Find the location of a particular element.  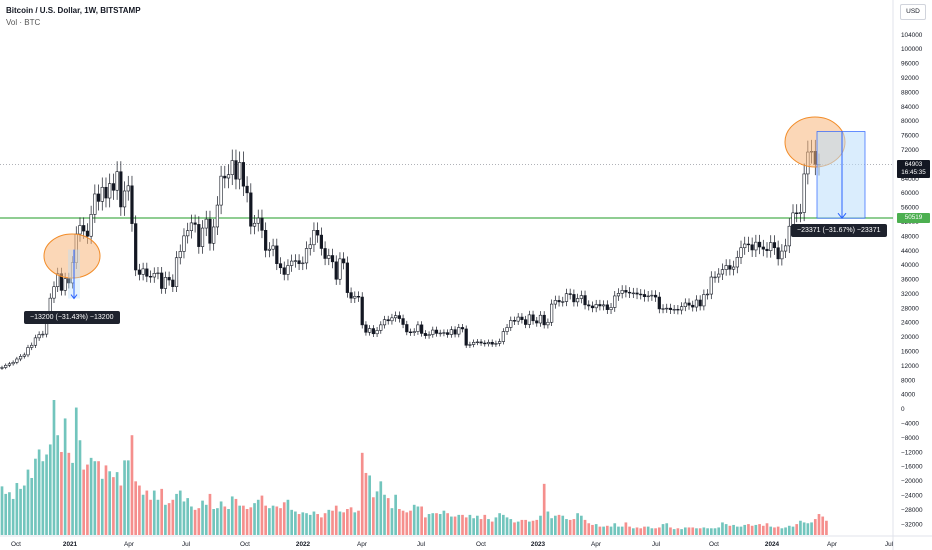

time-axis-tick-label: Oct is located at coordinates (481, 544).